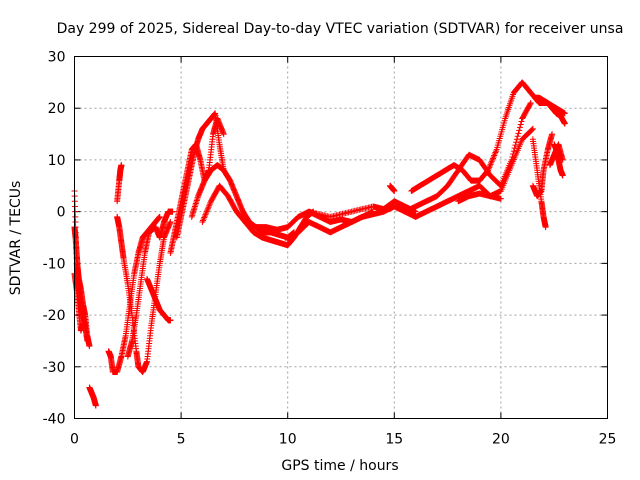  I want to click on y-tick-label: -30, so click(54, 368).